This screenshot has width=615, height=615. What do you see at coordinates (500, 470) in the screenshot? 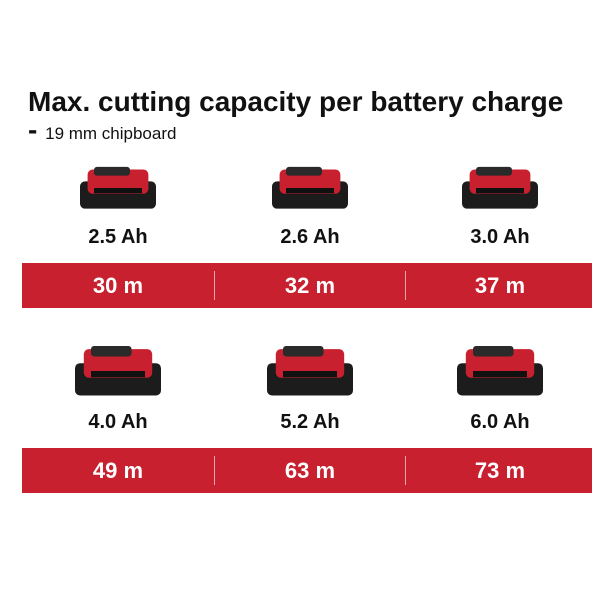
I see `cutting-value: 73 m` at bounding box center [500, 470].